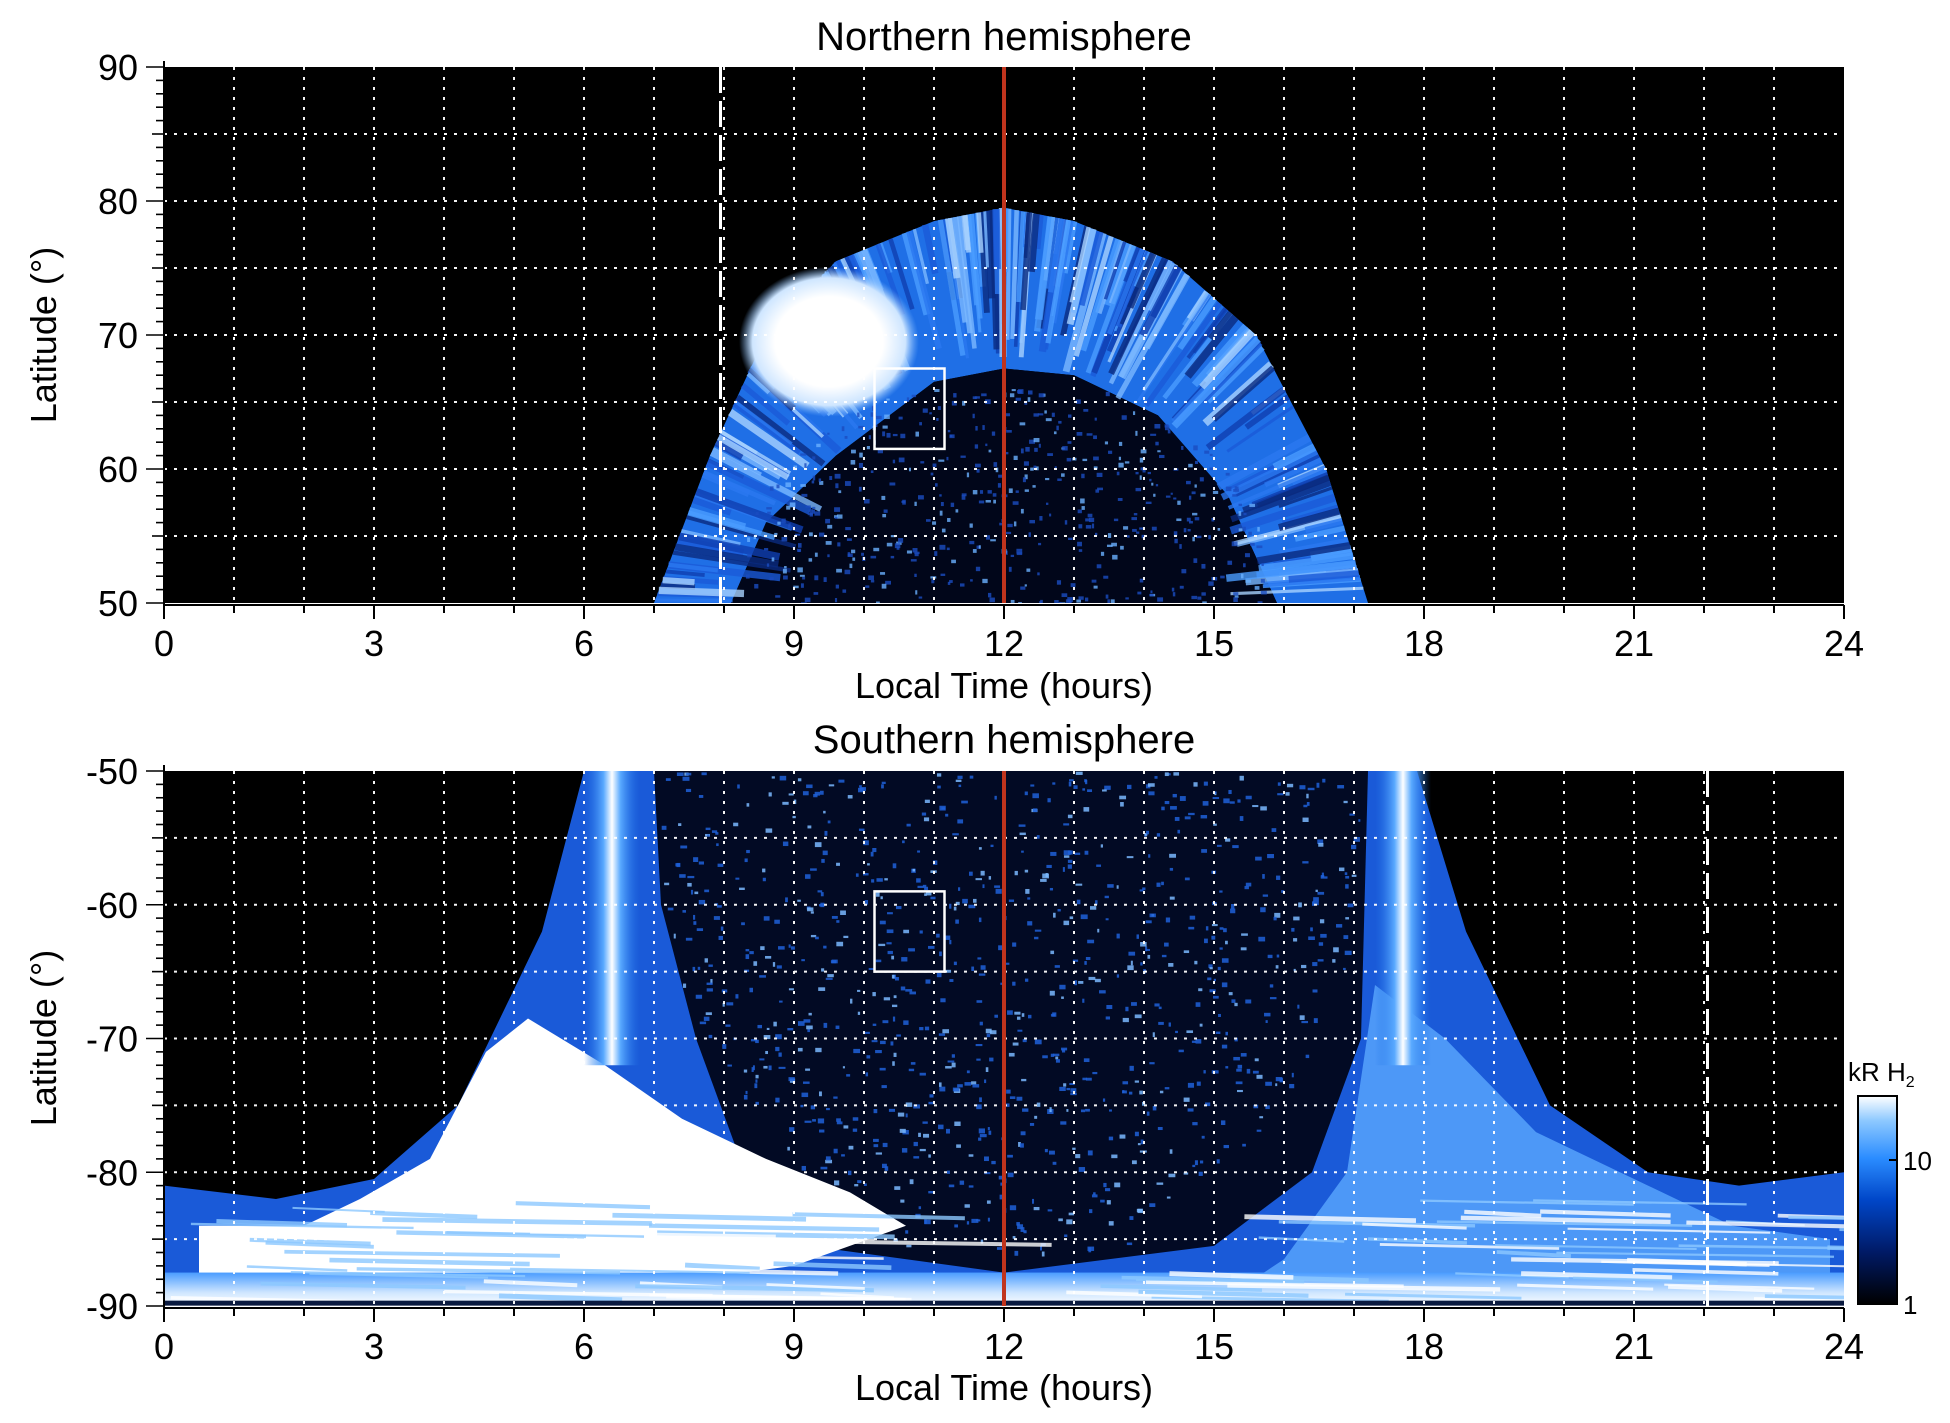 The image size is (1950, 1423). I want to click on south-x-tick-label: 21, so click(1634, 1346).